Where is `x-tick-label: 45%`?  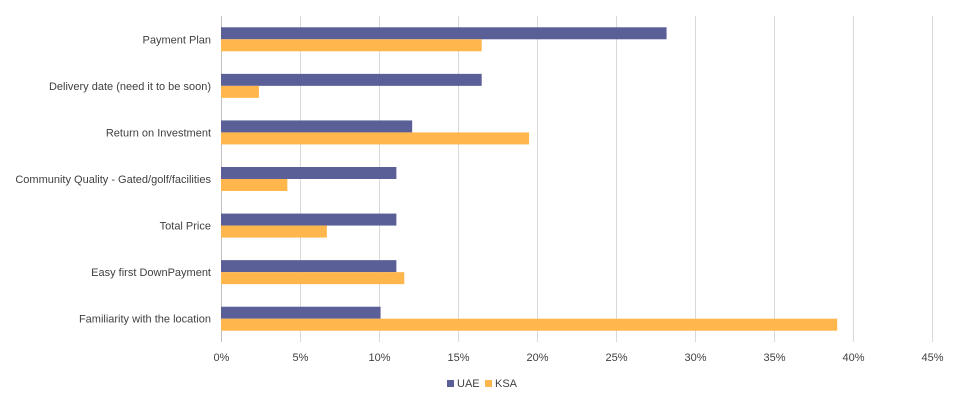
x-tick-label: 45% is located at coordinates (932, 358).